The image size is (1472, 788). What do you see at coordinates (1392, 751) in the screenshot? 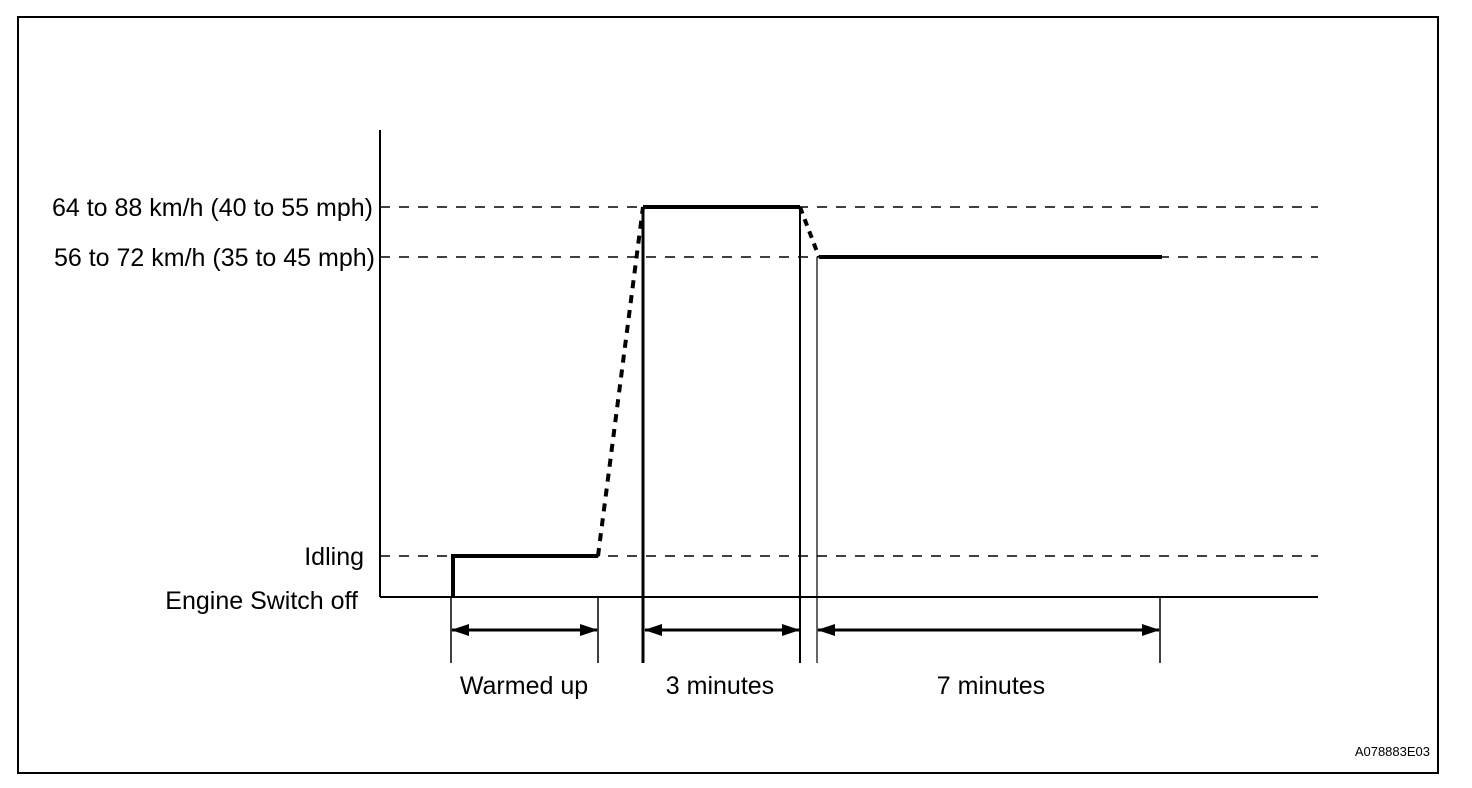
I see `figure-code: A078883E03` at bounding box center [1392, 751].